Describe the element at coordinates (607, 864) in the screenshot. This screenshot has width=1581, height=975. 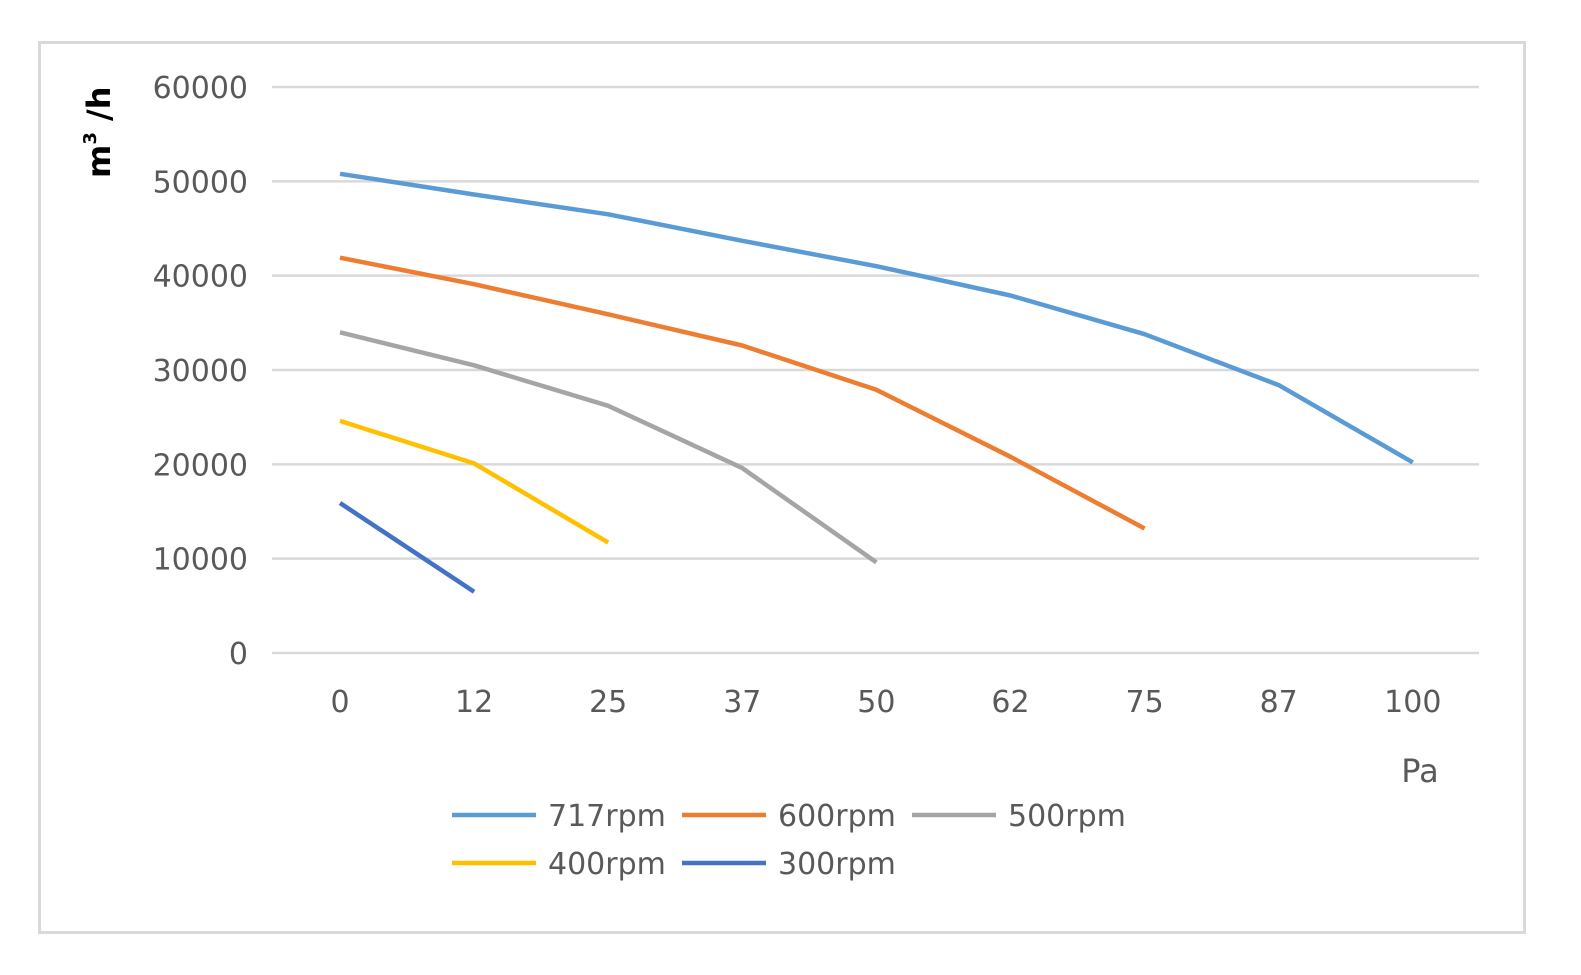
I see `legend-label: 400rpm` at that location.